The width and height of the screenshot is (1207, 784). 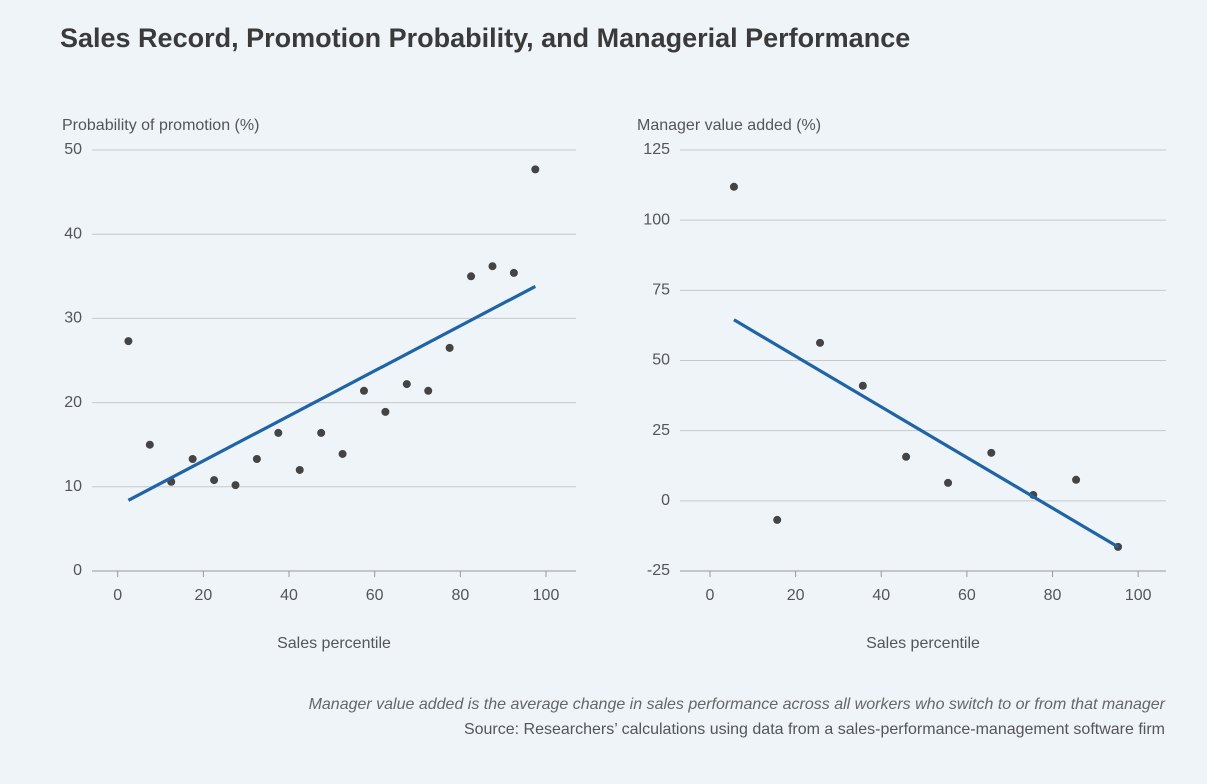 I want to click on y-tick-label: 10, so click(x=73, y=486).